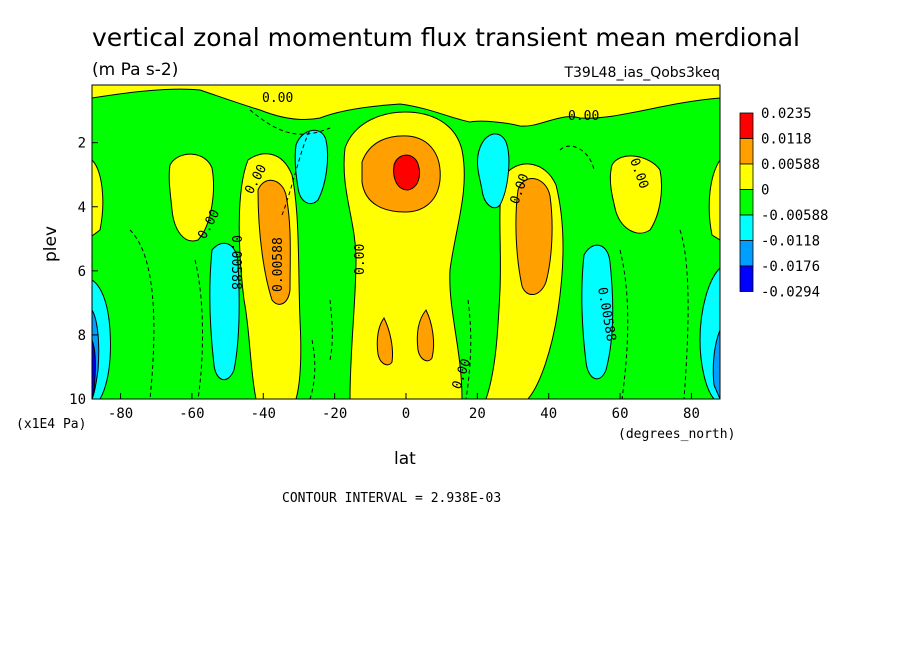 This screenshot has width=904, height=654. Describe the element at coordinates (790, 165) in the screenshot. I see `colorbar-label: 0.00588` at that location.